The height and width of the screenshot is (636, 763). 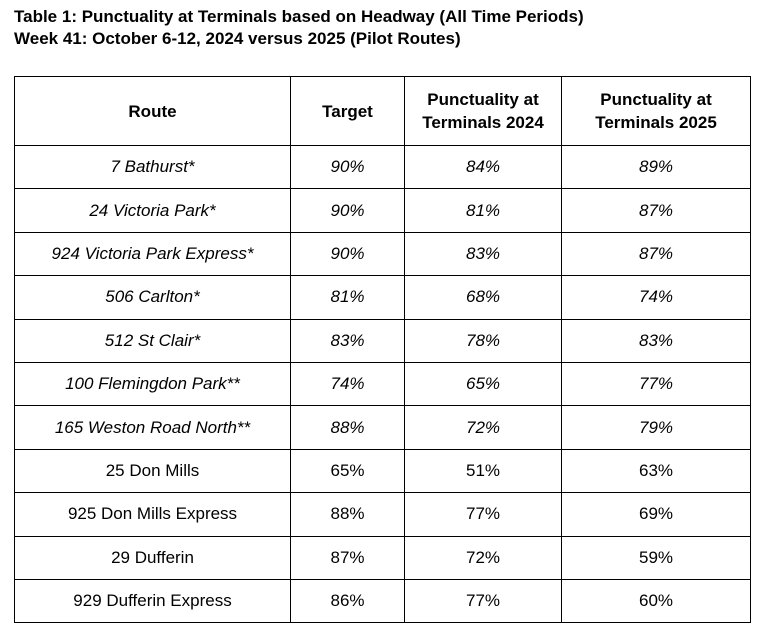 I want to click on cell-punctuality-2025: 79%, so click(x=656, y=427).